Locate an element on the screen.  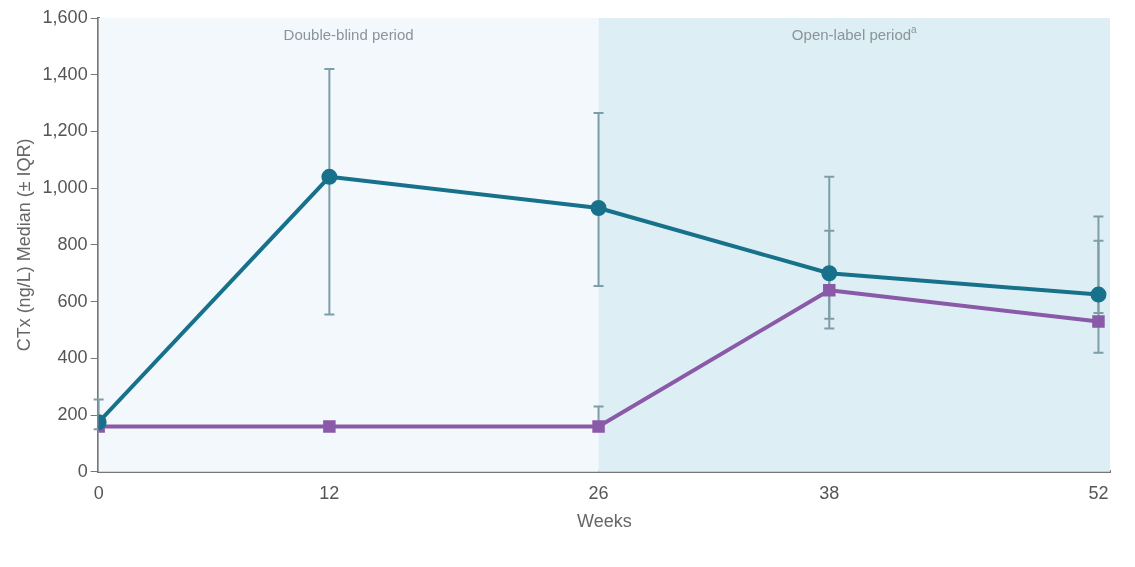
y-tick-label: 0 is located at coordinates (82, 470).